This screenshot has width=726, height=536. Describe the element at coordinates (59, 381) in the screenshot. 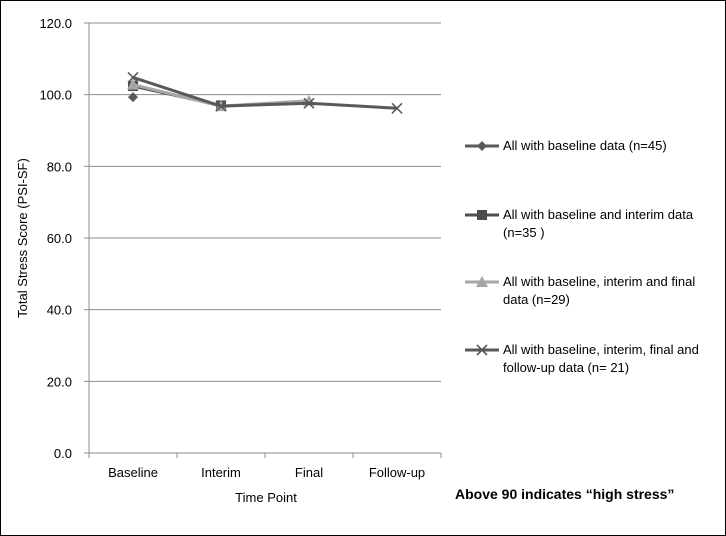

I see `y-tick-label: 20.0` at that location.